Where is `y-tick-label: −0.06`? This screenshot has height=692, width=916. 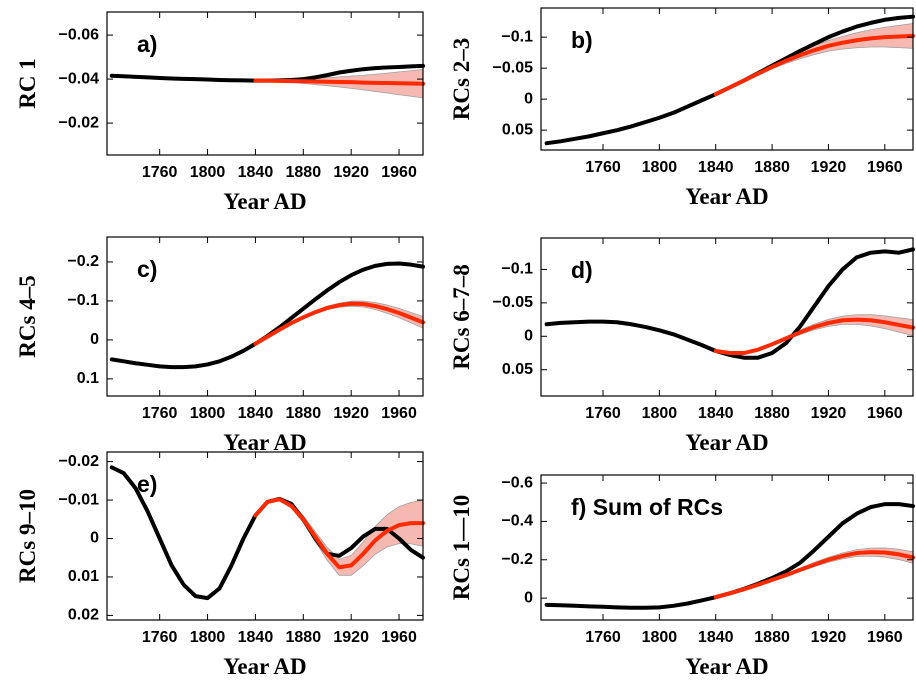 y-tick-label: −0.06 is located at coordinates (79, 34).